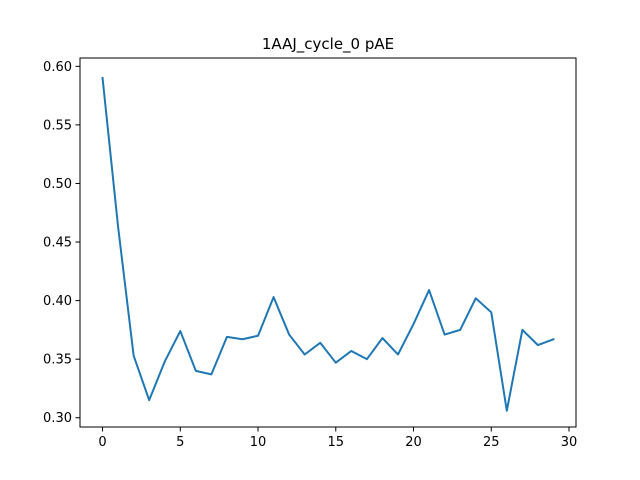 Image resolution: width=640 pixels, height=480 pixels. Describe the element at coordinates (57, 243) in the screenshot. I see `y-tick-label: 0.45` at that location.